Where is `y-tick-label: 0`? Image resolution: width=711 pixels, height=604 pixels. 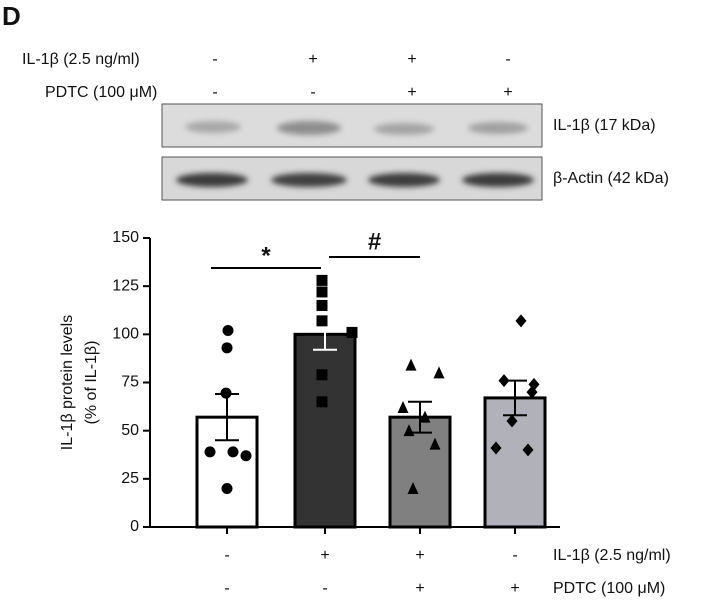 y-tick-label: 0 is located at coordinates (134, 526).